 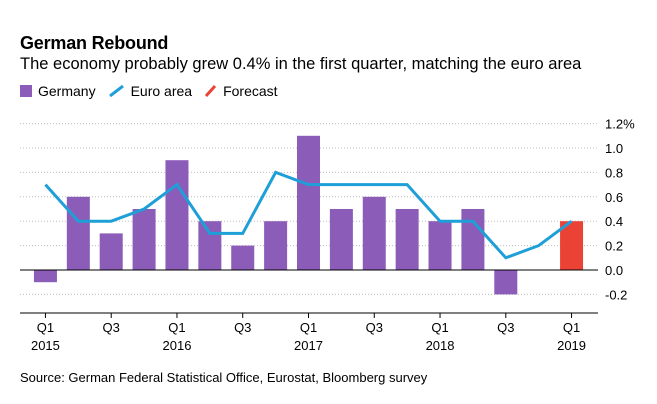 What do you see at coordinates (620, 124) in the screenshot?
I see `y-tick-label: 1.2%` at bounding box center [620, 124].